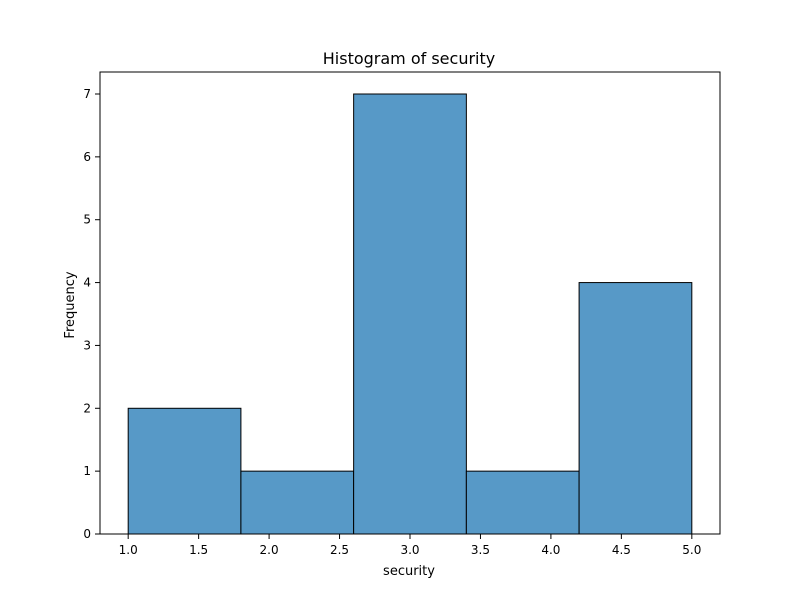 The height and width of the screenshot is (604, 800). What do you see at coordinates (87, 408) in the screenshot?
I see `y-tick-label: 2` at bounding box center [87, 408].